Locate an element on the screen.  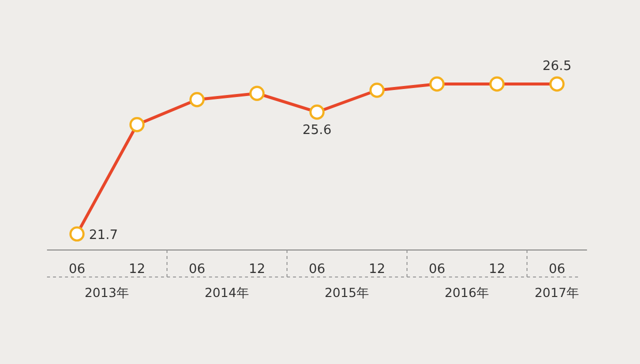
data-label: 21.7 is located at coordinates (103, 235).